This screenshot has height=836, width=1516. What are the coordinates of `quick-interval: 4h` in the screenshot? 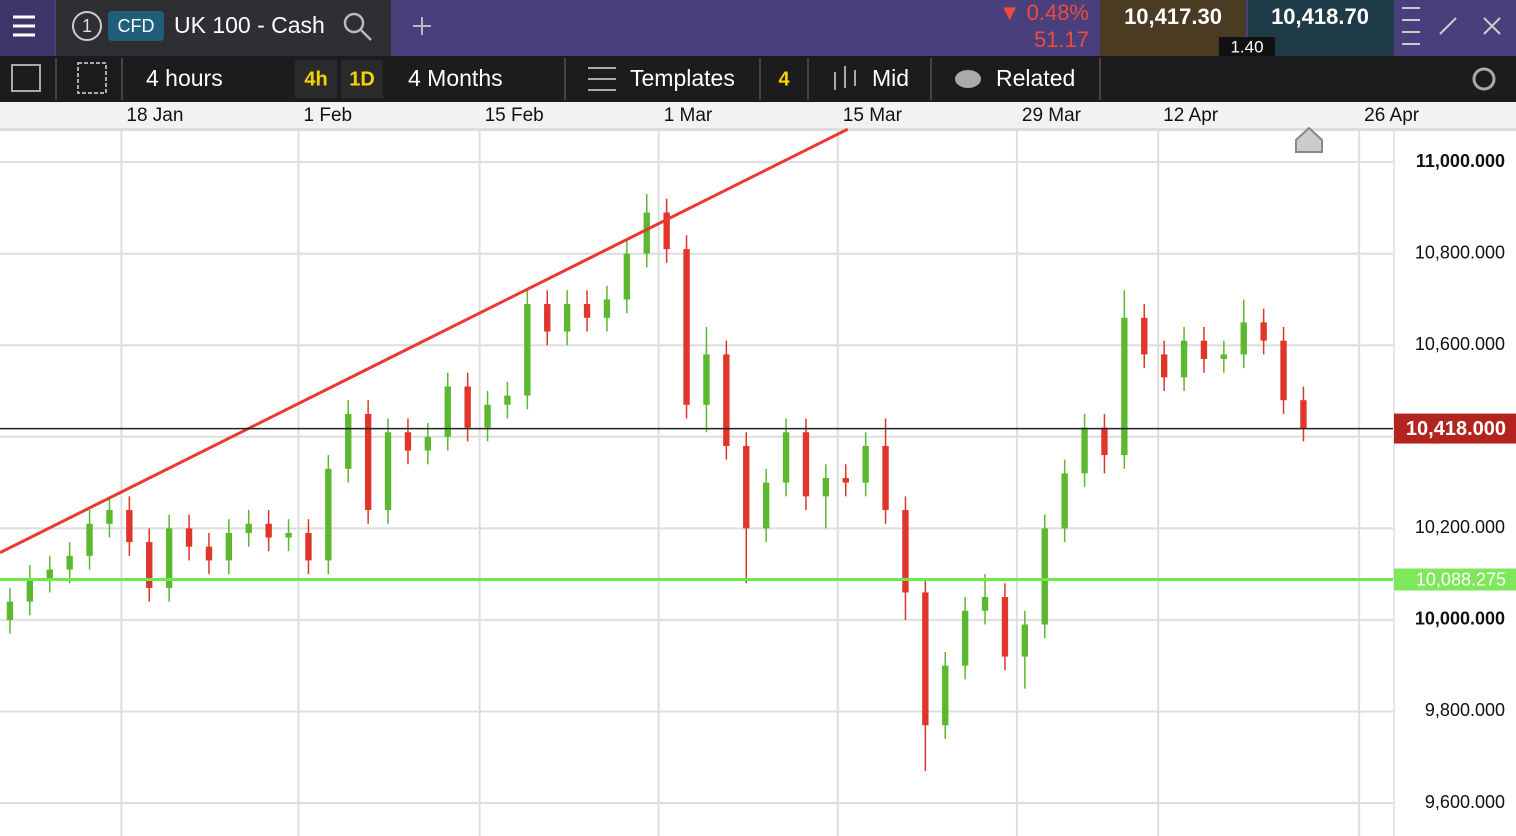 It's located at (315, 79).